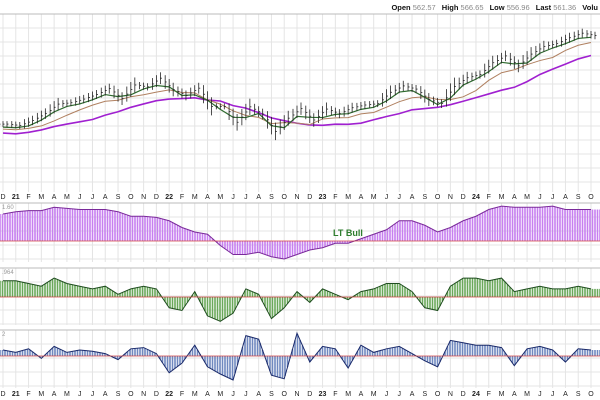  Describe the element at coordinates (450, 7) in the screenshot. I see `high-label: High` at that location.